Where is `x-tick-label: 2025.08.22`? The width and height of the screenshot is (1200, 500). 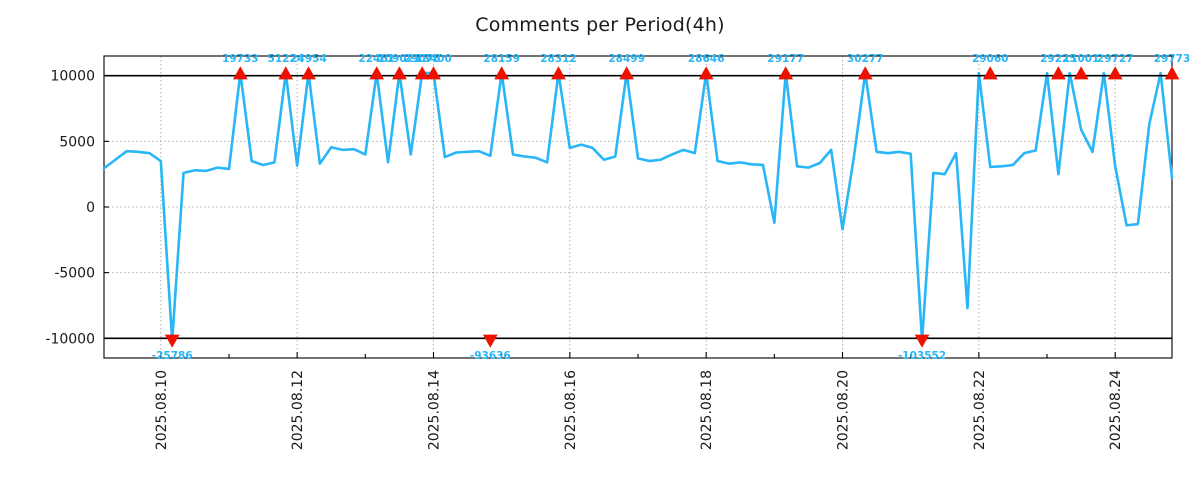 x-tick-label: 2025.08.22 is located at coordinates (980, 410).